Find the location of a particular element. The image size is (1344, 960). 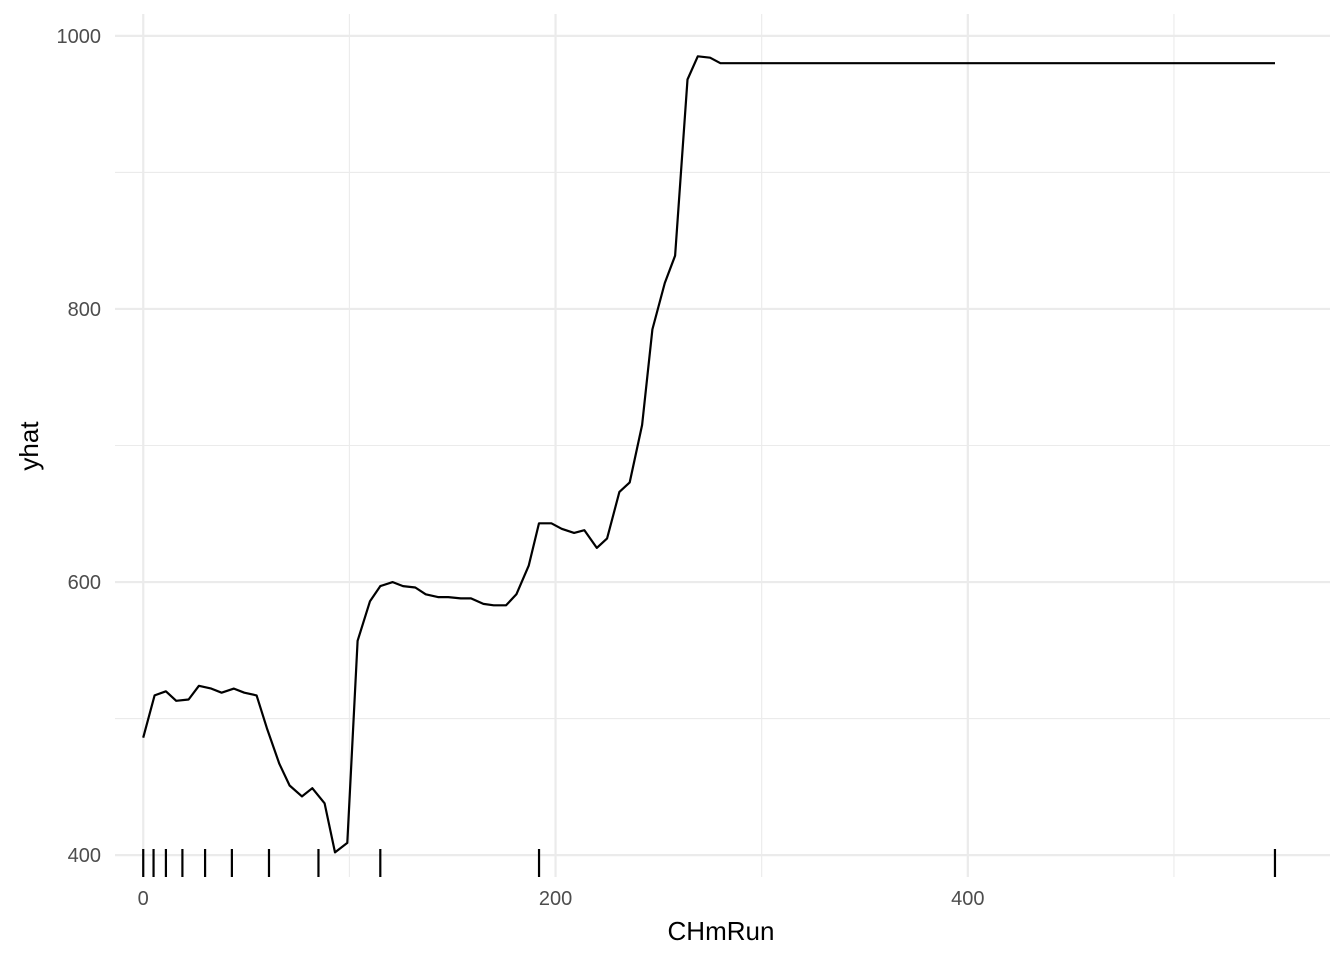

y-axis-tick-labels: 400 600 800 1000 is located at coordinates (79, 446).